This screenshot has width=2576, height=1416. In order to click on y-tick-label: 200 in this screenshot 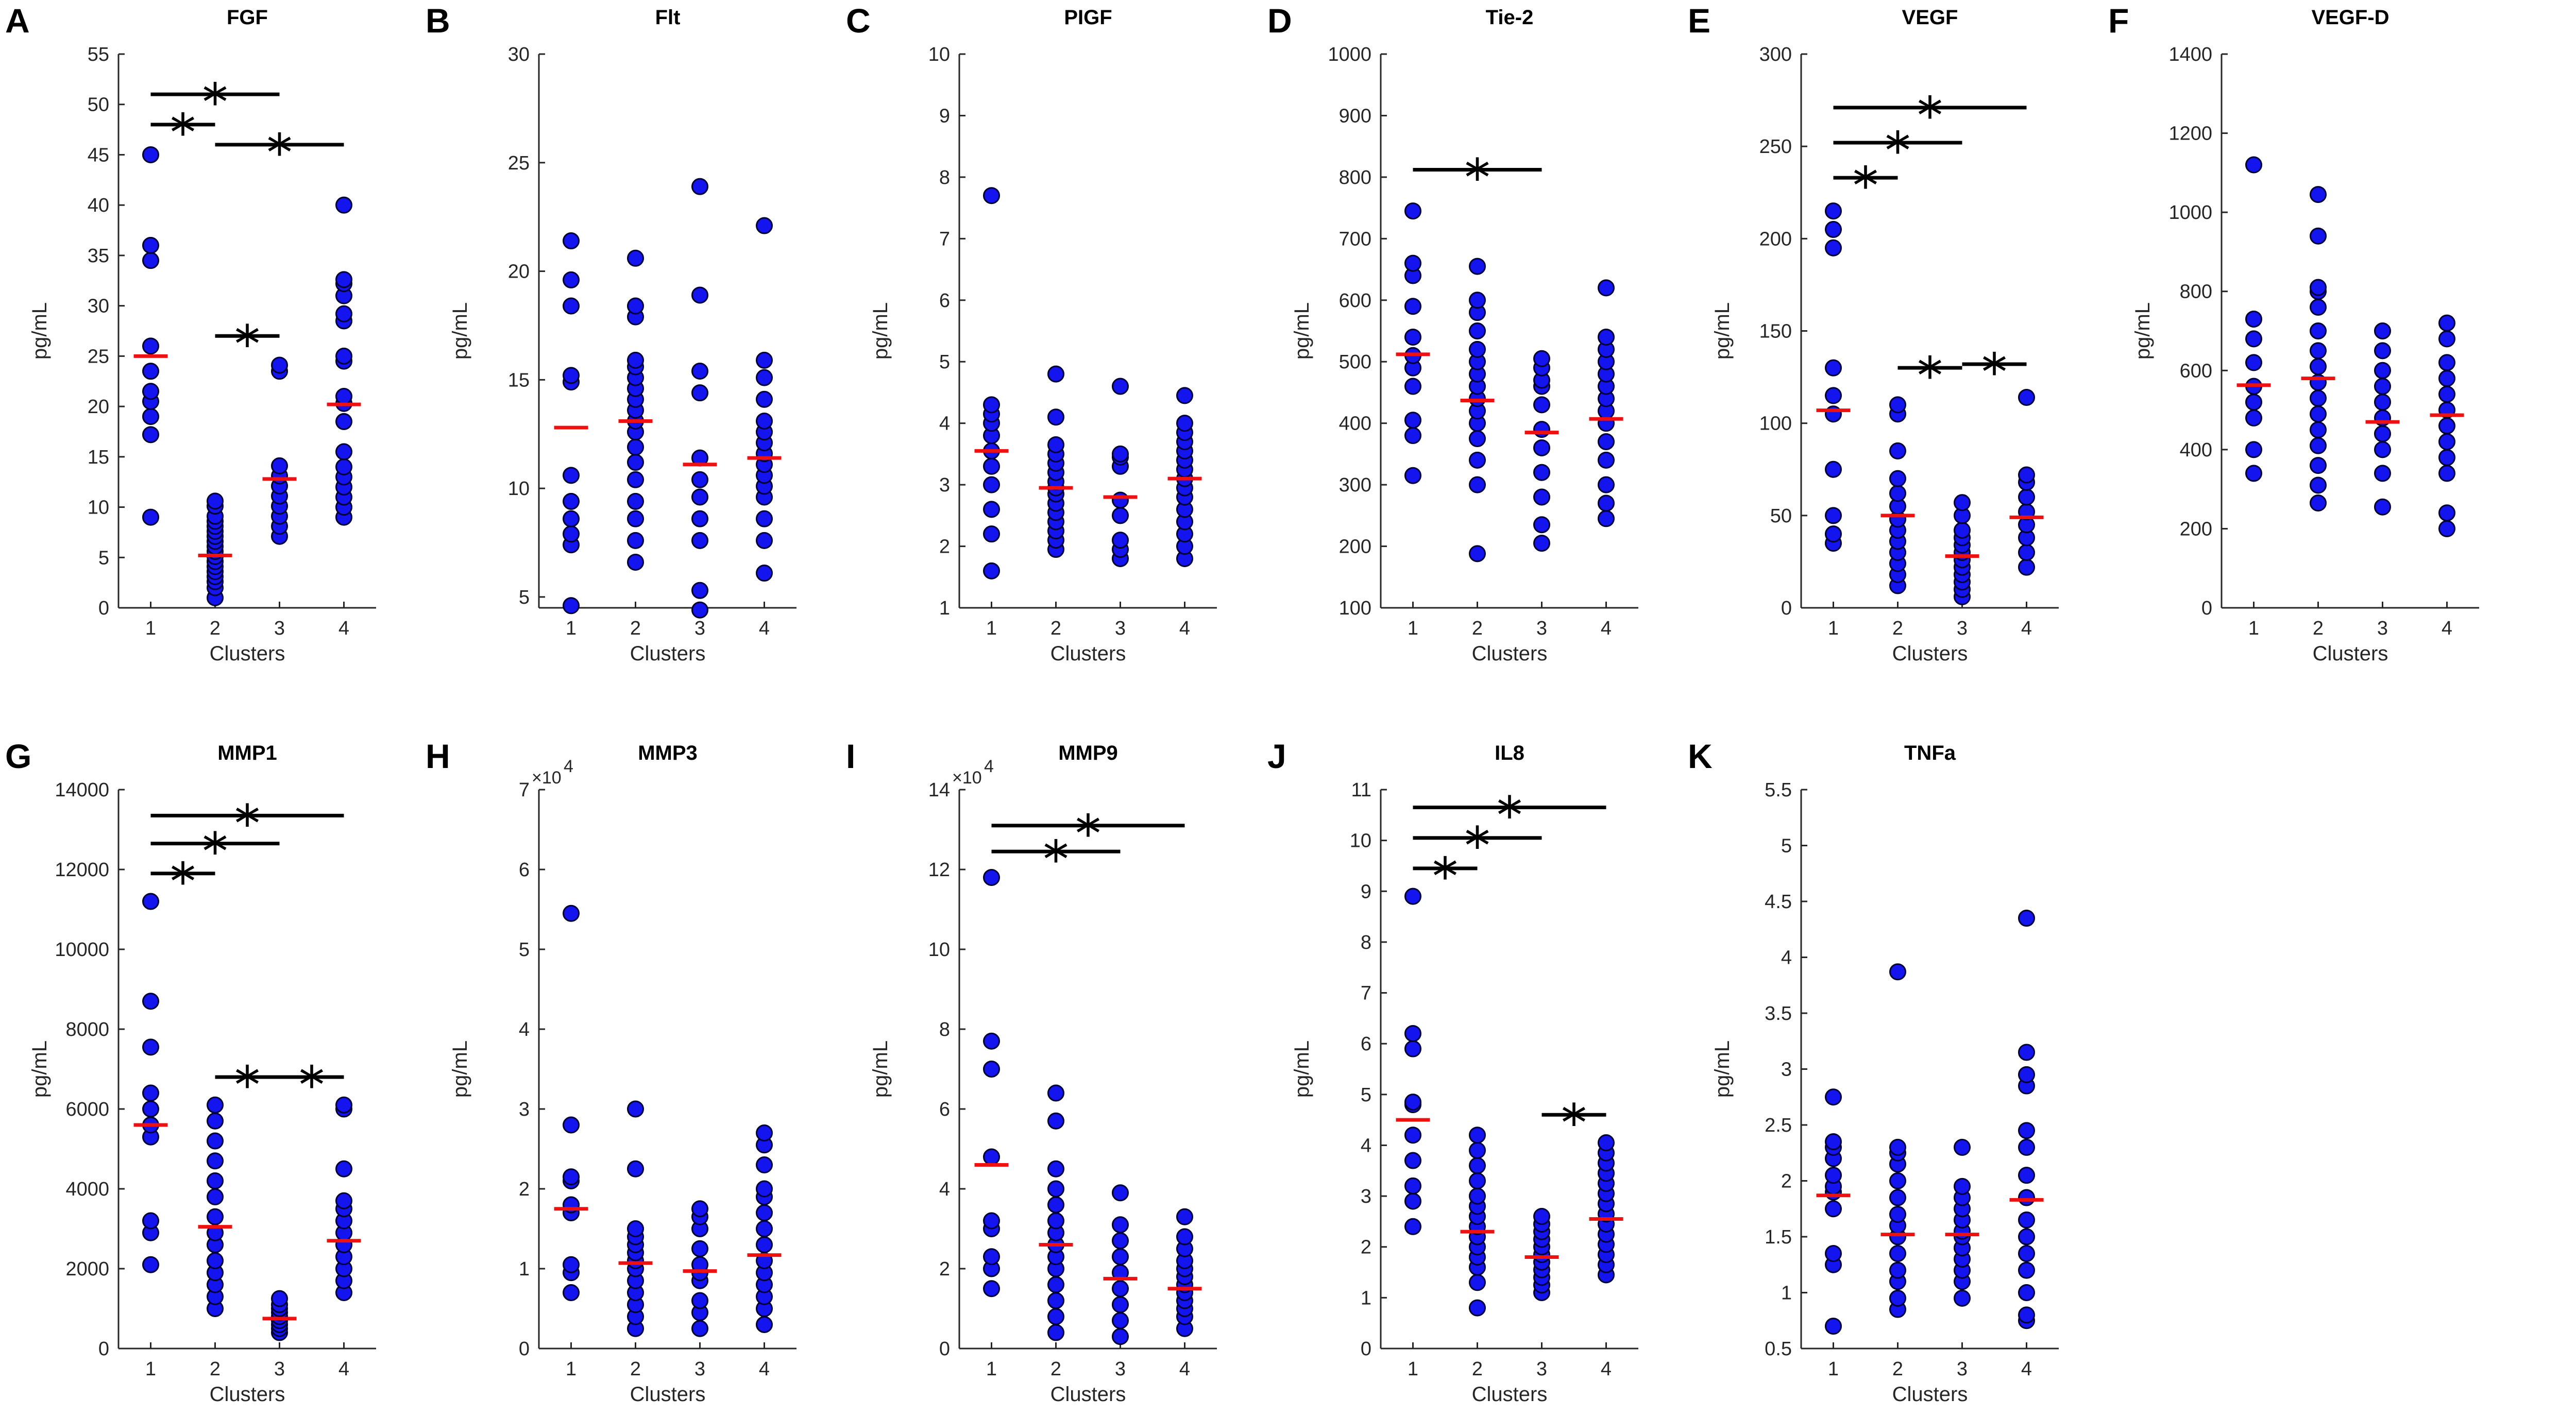, I will do `click(1355, 547)`.